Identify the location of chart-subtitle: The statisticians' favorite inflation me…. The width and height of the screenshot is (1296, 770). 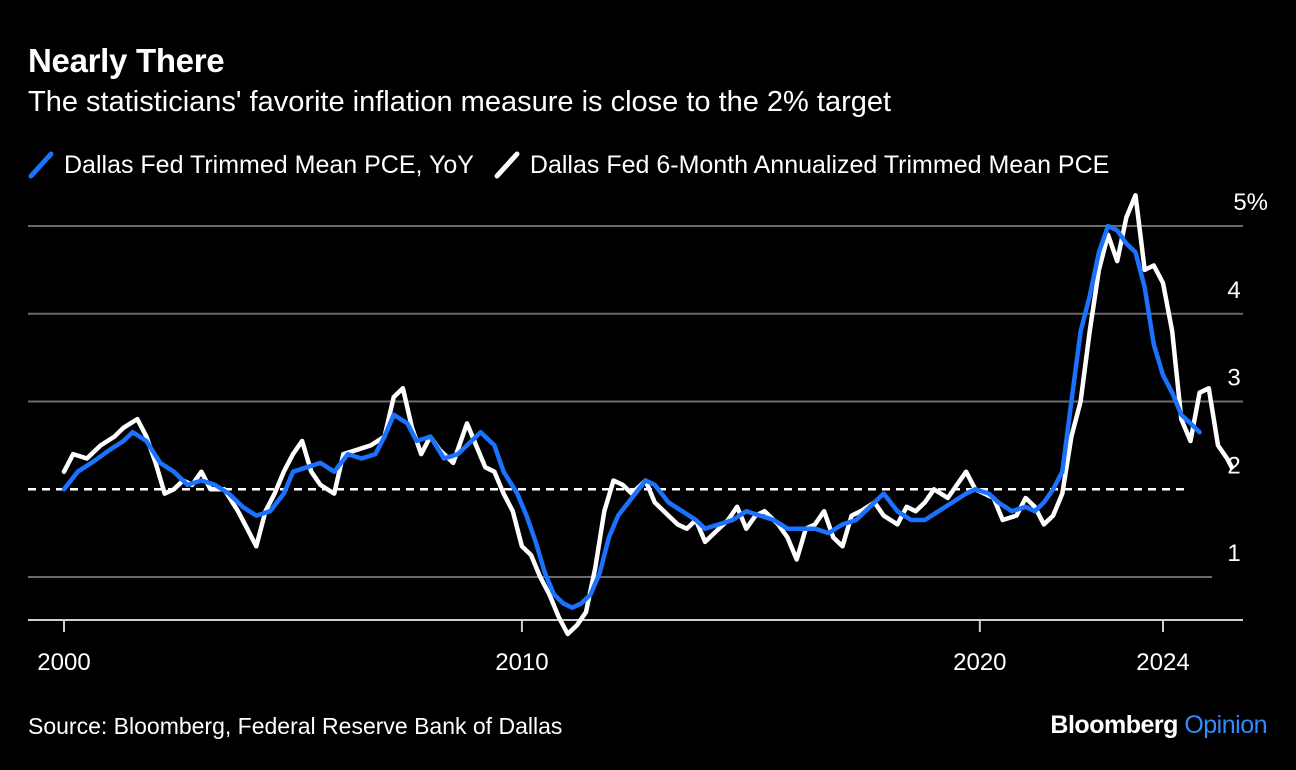
(460, 102).